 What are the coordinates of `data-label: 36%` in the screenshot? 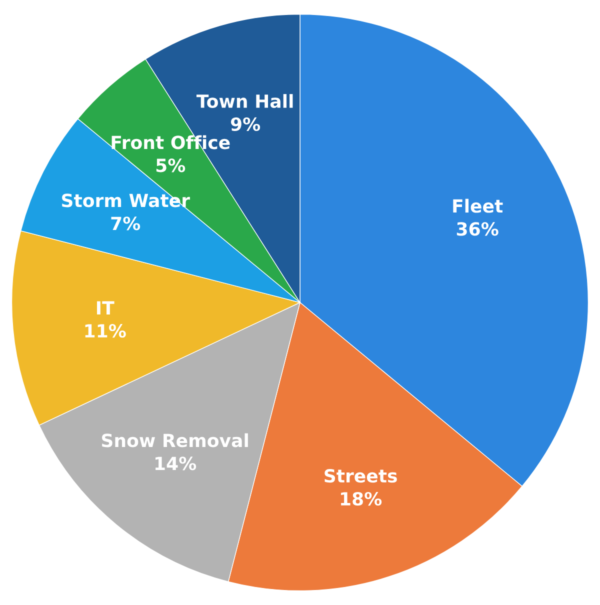 It's located at (477, 229).